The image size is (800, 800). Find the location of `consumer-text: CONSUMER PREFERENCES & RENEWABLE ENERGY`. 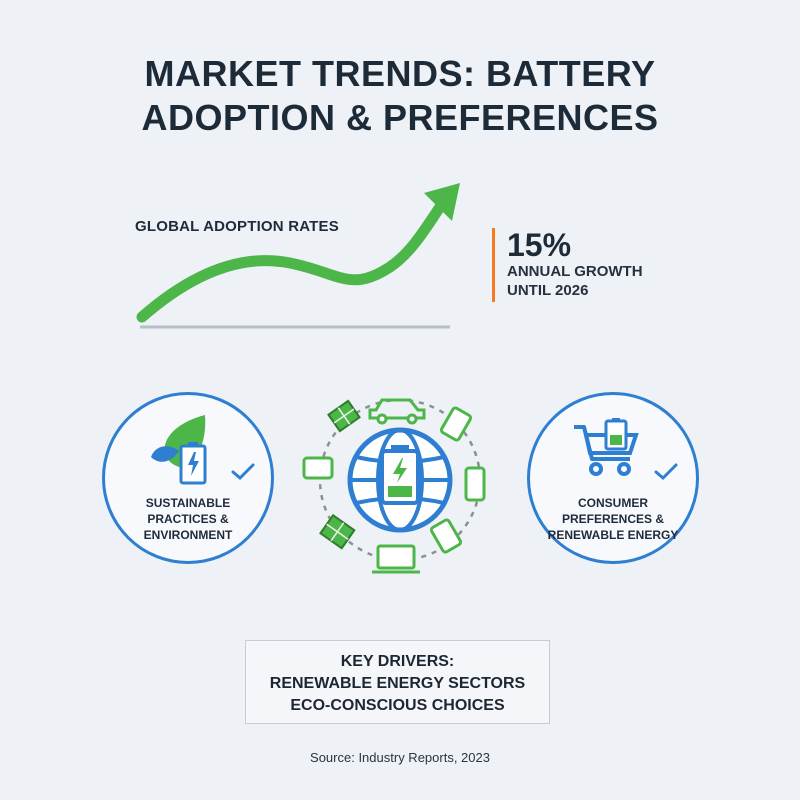

consumer-text: CONSUMER PREFERENCES & RENEWABLE ENERGY is located at coordinates (613, 519).